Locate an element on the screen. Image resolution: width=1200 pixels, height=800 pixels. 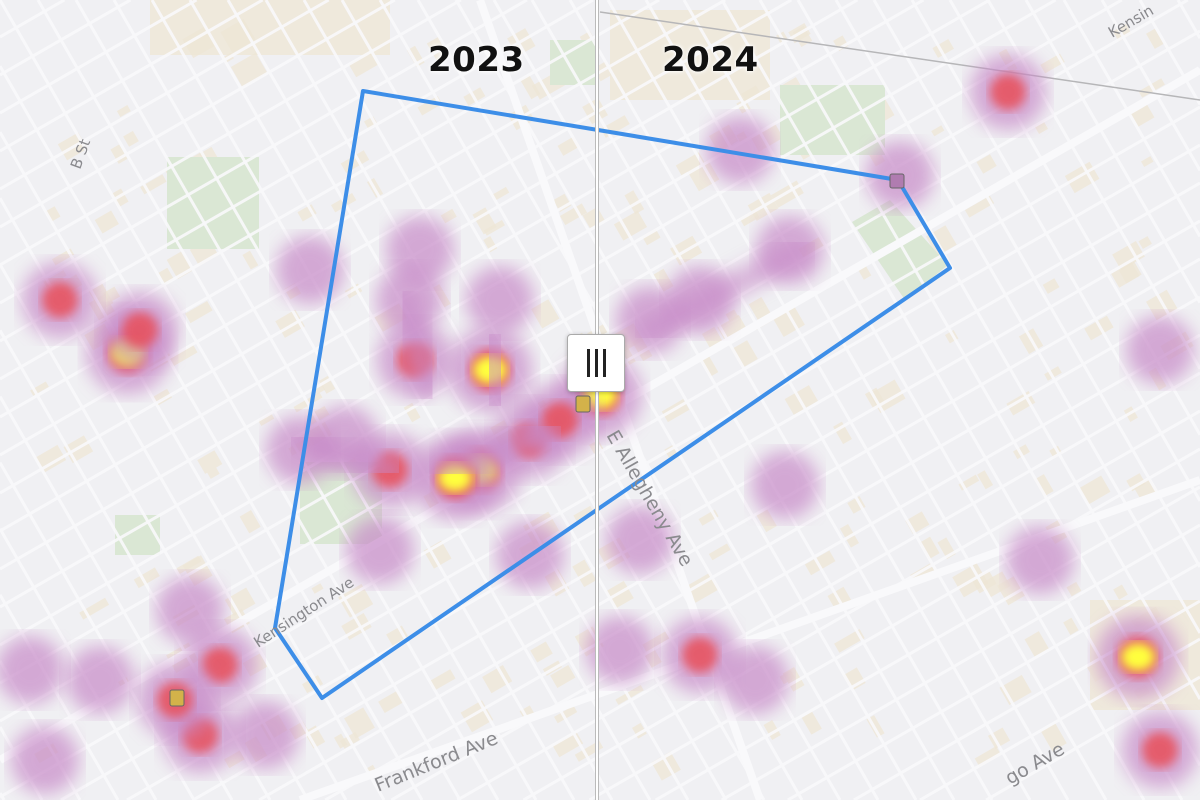
swipe-divider is located at coordinates (597, 400).